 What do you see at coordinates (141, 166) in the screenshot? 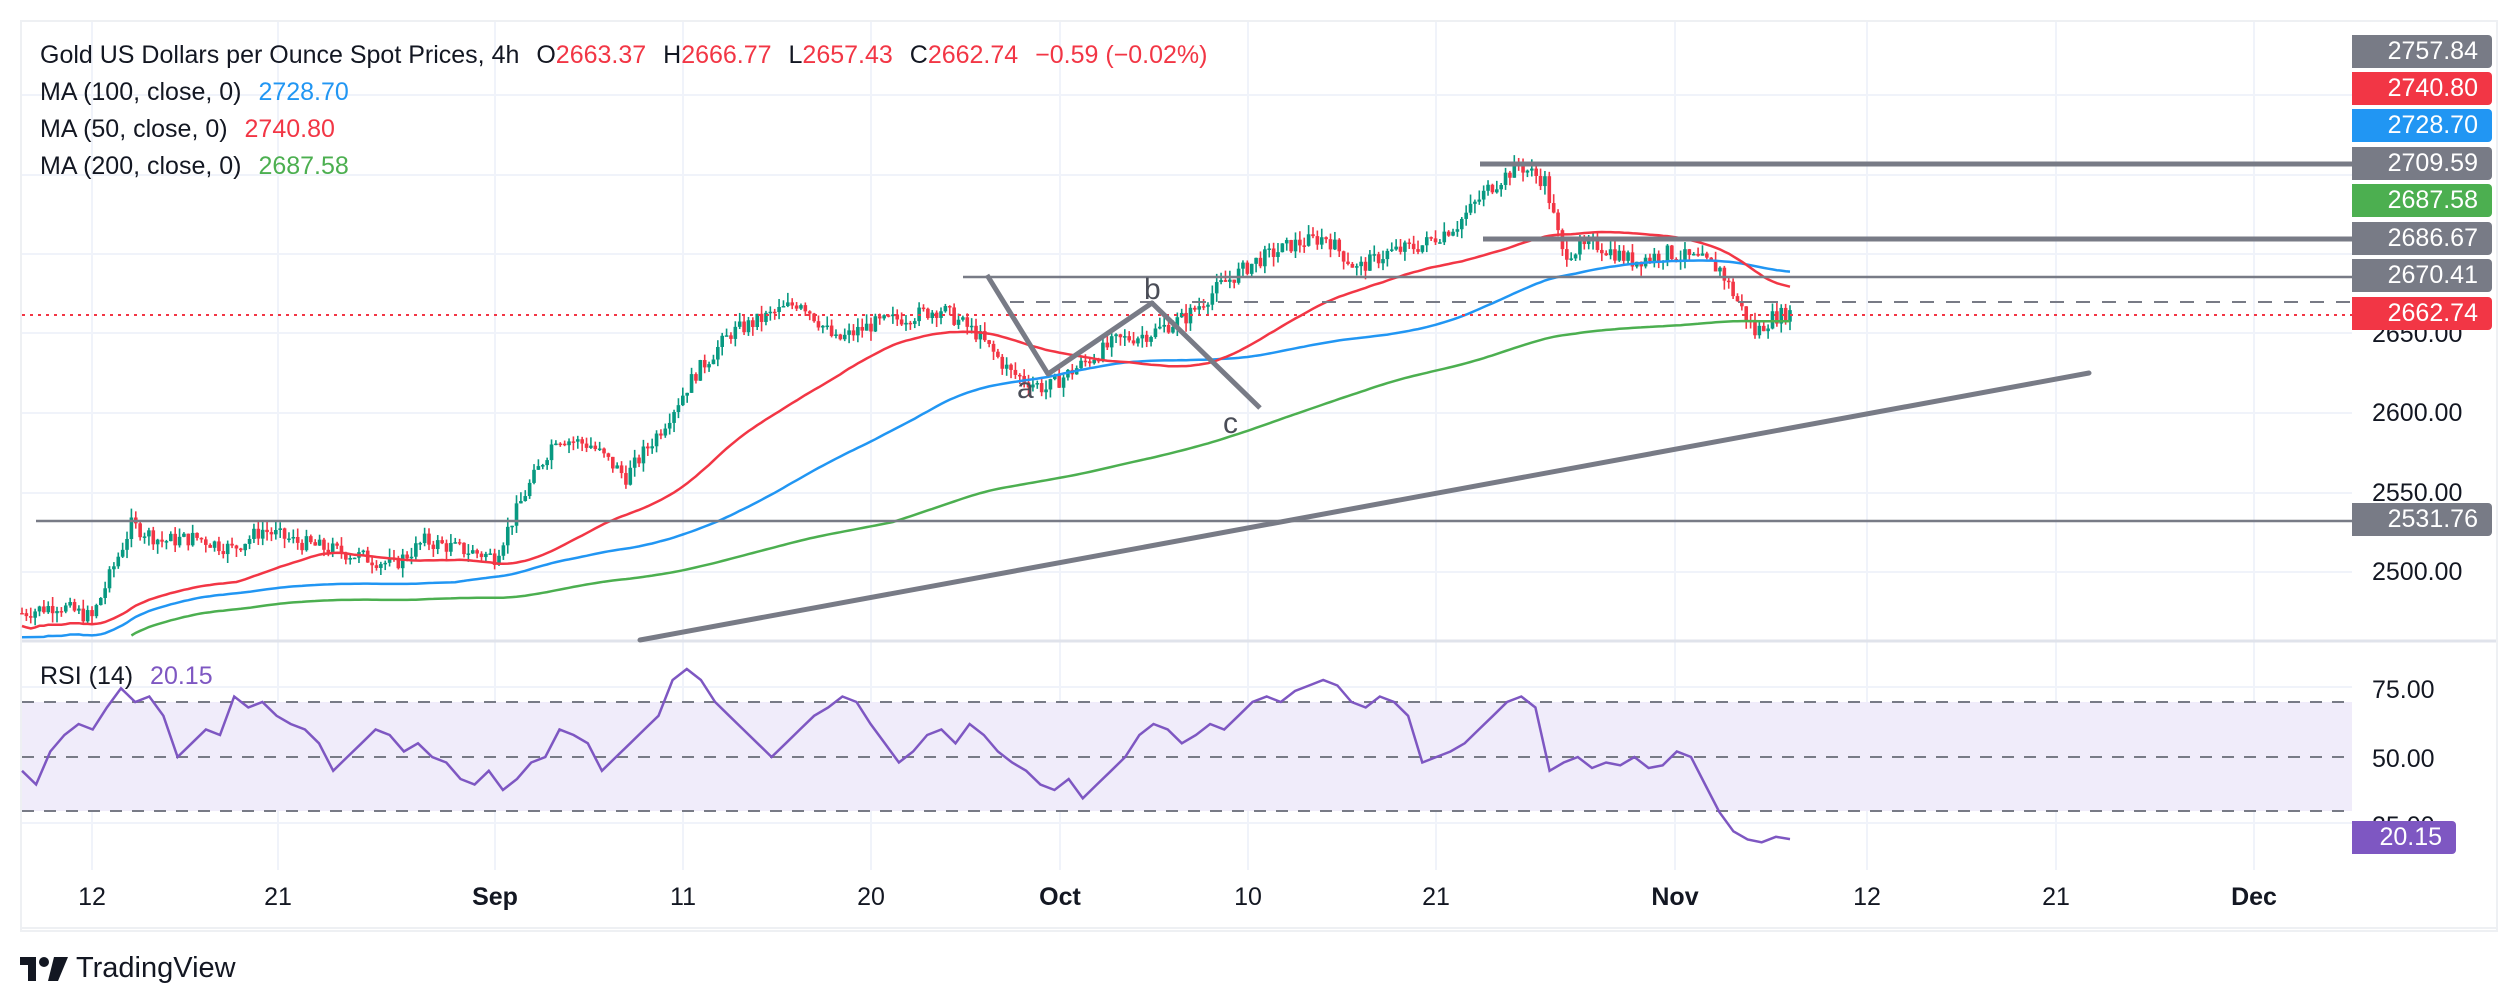
I see `ma200-label: MA (200, close, 0)` at bounding box center [141, 166].